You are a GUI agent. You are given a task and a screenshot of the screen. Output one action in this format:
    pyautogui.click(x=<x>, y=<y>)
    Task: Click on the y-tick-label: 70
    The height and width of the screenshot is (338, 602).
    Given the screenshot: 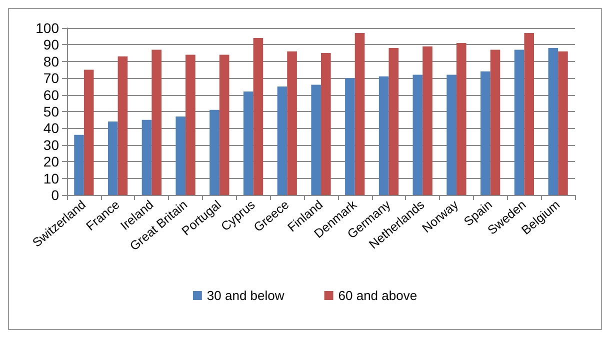 What is the action you would take?
    pyautogui.click(x=51, y=78)
    